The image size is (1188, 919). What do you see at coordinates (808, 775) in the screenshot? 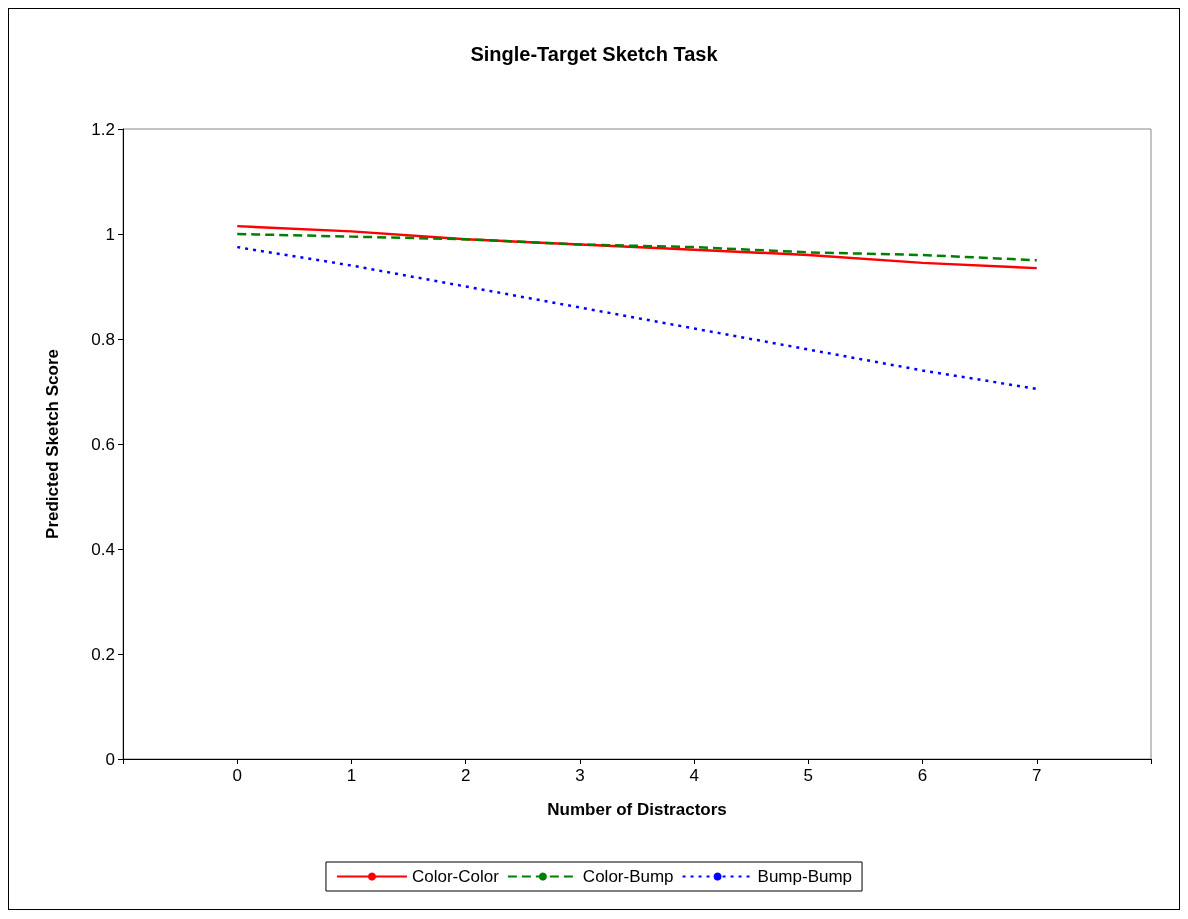
I see `x-tick-label: 5` at bounding box center [808, 775].